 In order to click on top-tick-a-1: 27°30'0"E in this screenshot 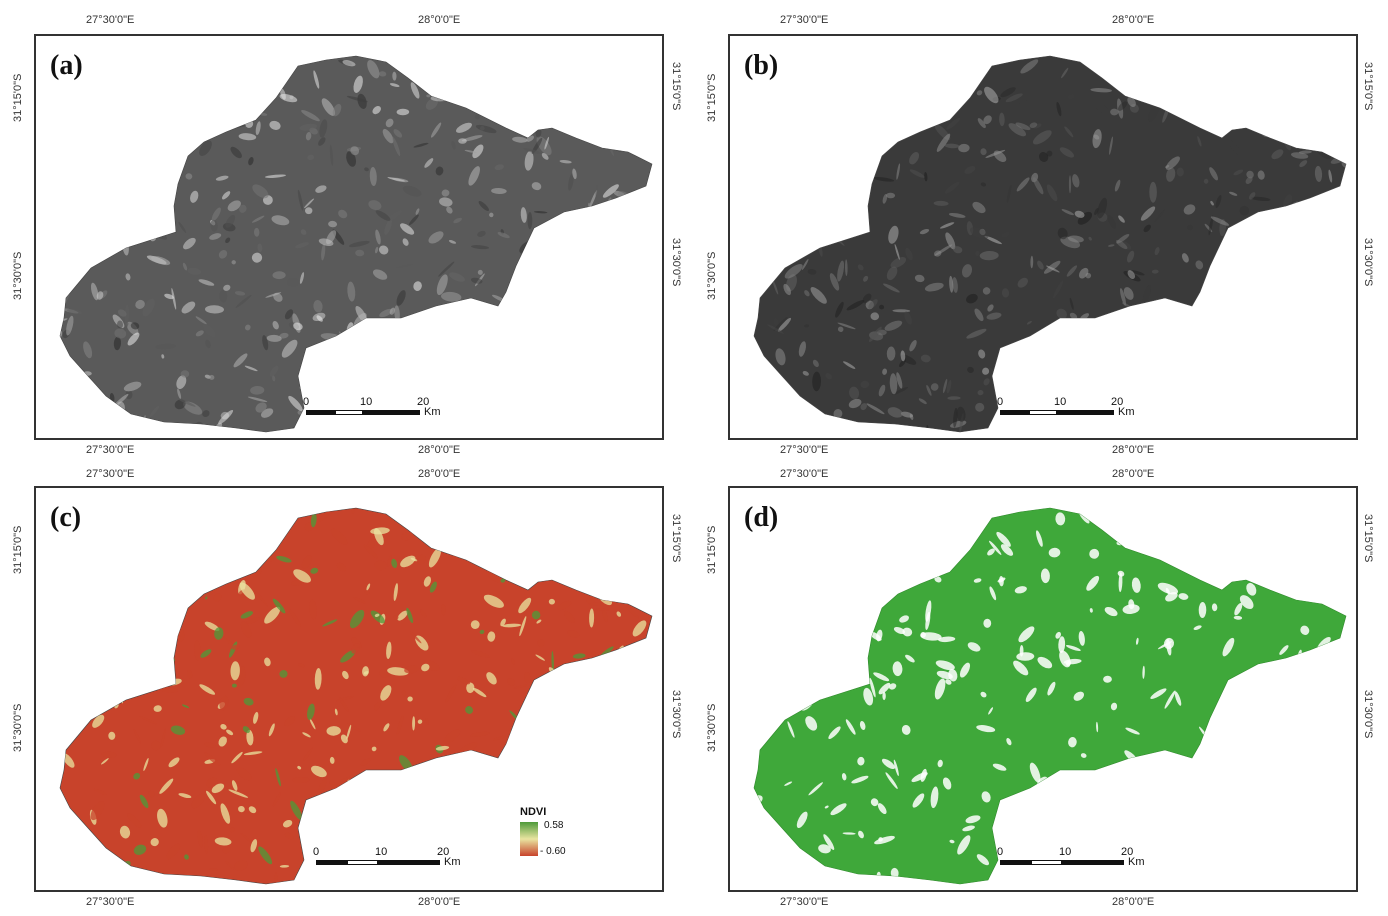, I will do `click(110, 20)`.